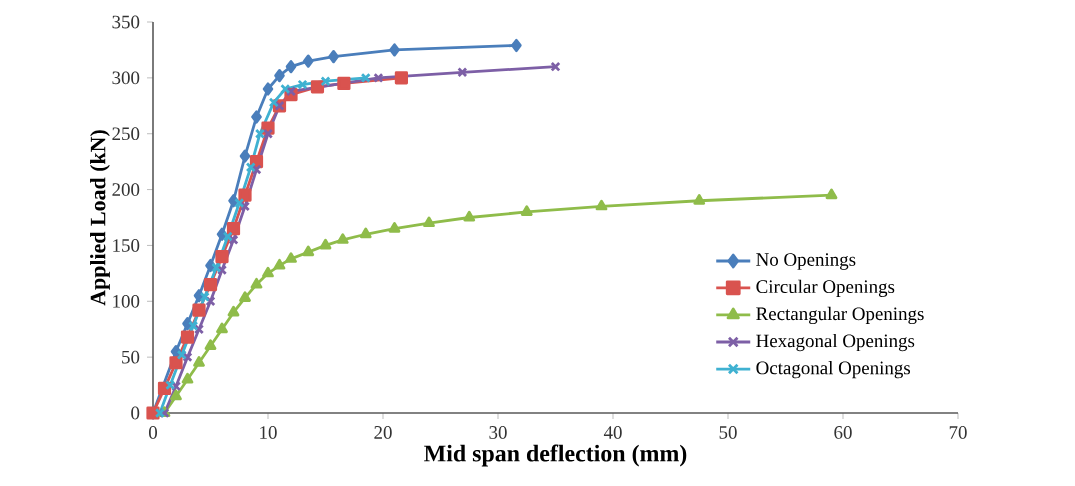 This screenshot has width=1075, height=486. What do you see at coordinates (843, 432) in the screenshot?
I see `x-tick-label: 60` at bounding box center [843, 432].